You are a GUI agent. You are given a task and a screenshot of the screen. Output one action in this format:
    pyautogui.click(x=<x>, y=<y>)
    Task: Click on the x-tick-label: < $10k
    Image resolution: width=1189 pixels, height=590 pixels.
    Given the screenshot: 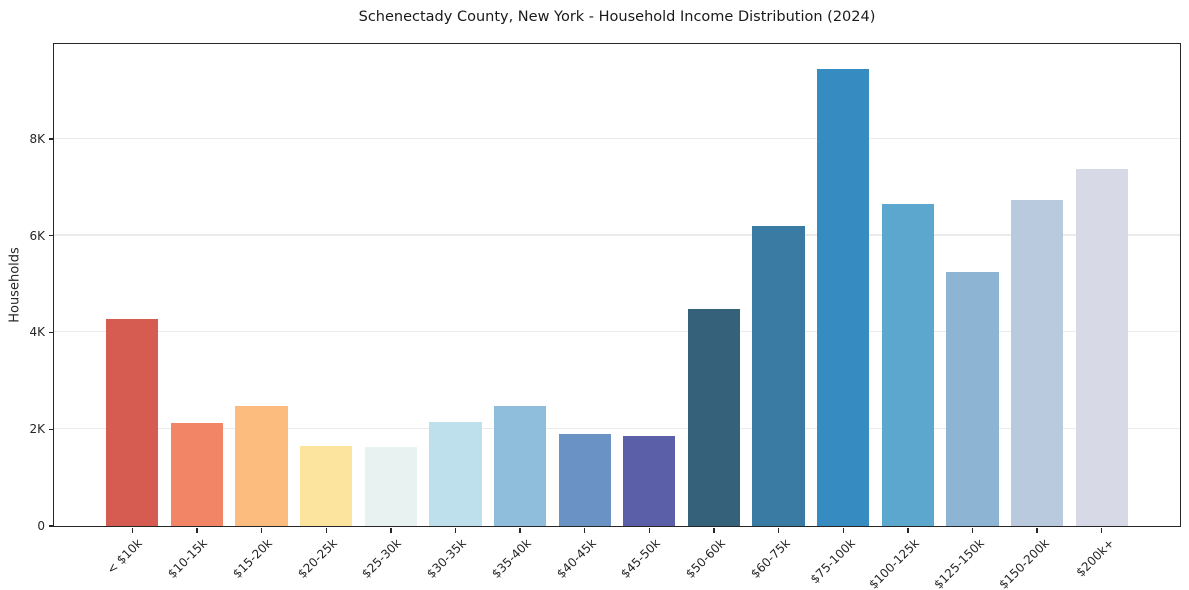 What is the action you would take?
    pyautogui.click(x=125, y=556)
    